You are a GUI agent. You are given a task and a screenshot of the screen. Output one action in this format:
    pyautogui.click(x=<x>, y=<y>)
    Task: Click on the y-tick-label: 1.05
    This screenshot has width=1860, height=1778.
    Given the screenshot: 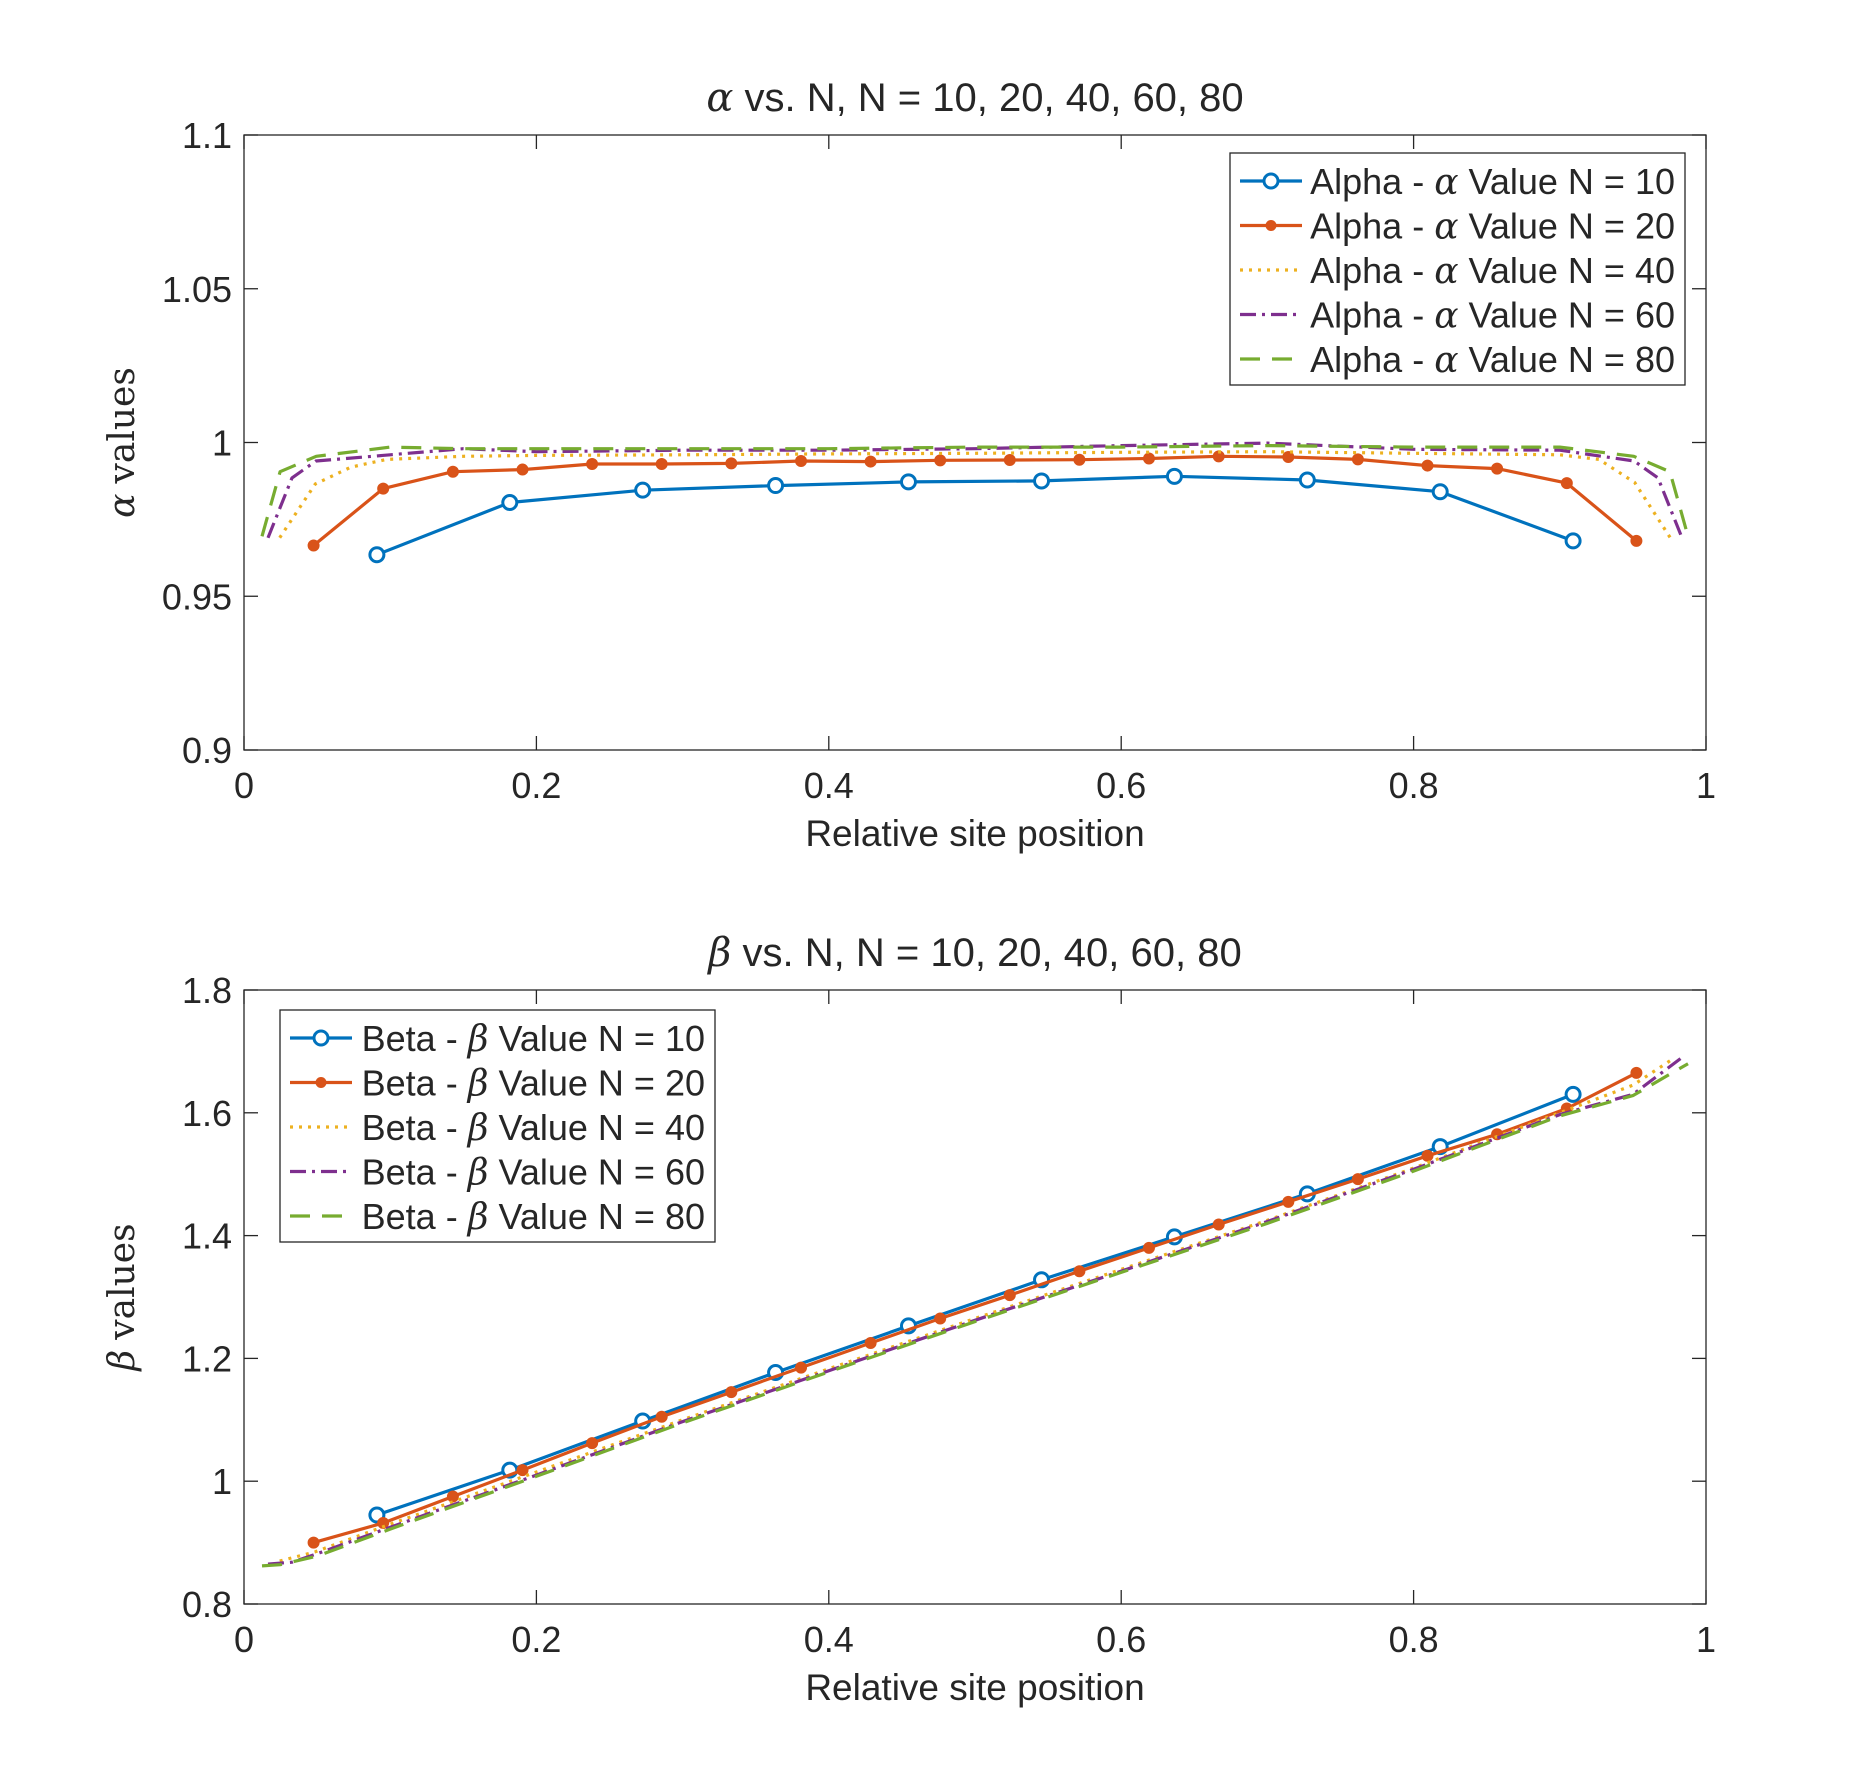 What is the action you would take?
    pyautogui.click(x=197, y=289)
    